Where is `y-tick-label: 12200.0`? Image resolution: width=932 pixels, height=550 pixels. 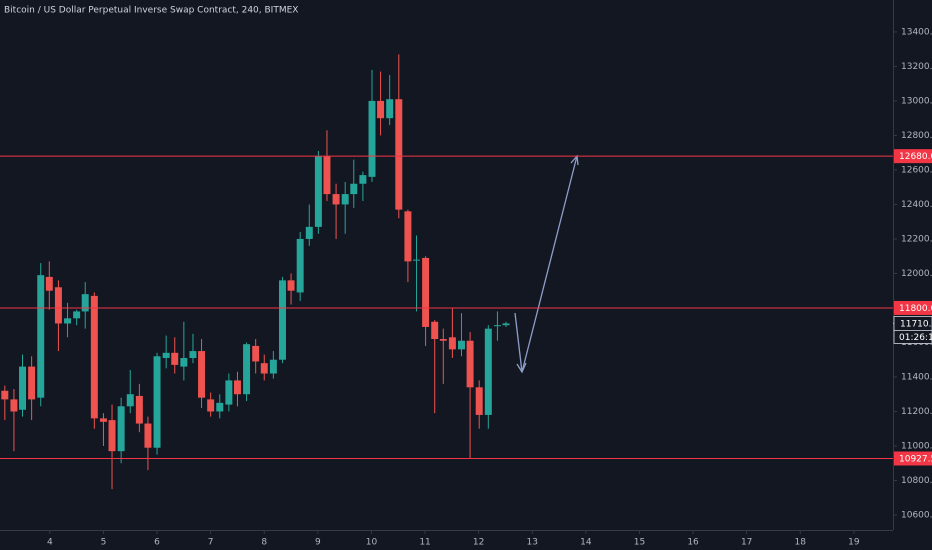
y-tick-label: 12200.0 is located at coordinates (916, 239).